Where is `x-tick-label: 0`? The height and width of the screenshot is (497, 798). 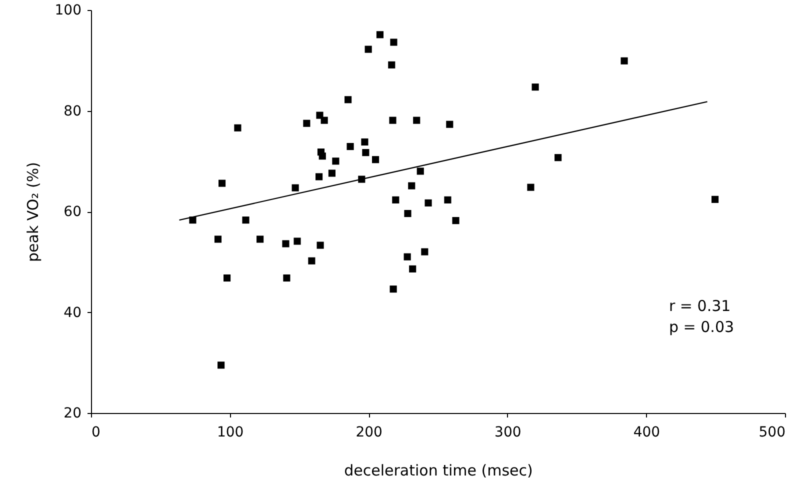 x-tick-label: 0 is located at coordinates (96, 432).